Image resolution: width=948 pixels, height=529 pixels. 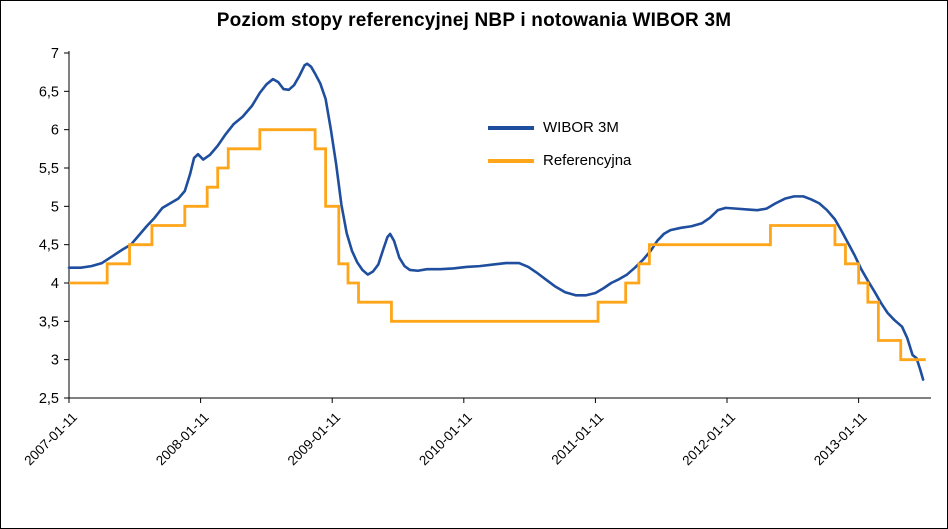 I want to click on chart-legend: WIBOR 3M Referencyjna, so click(x=559, y=144).